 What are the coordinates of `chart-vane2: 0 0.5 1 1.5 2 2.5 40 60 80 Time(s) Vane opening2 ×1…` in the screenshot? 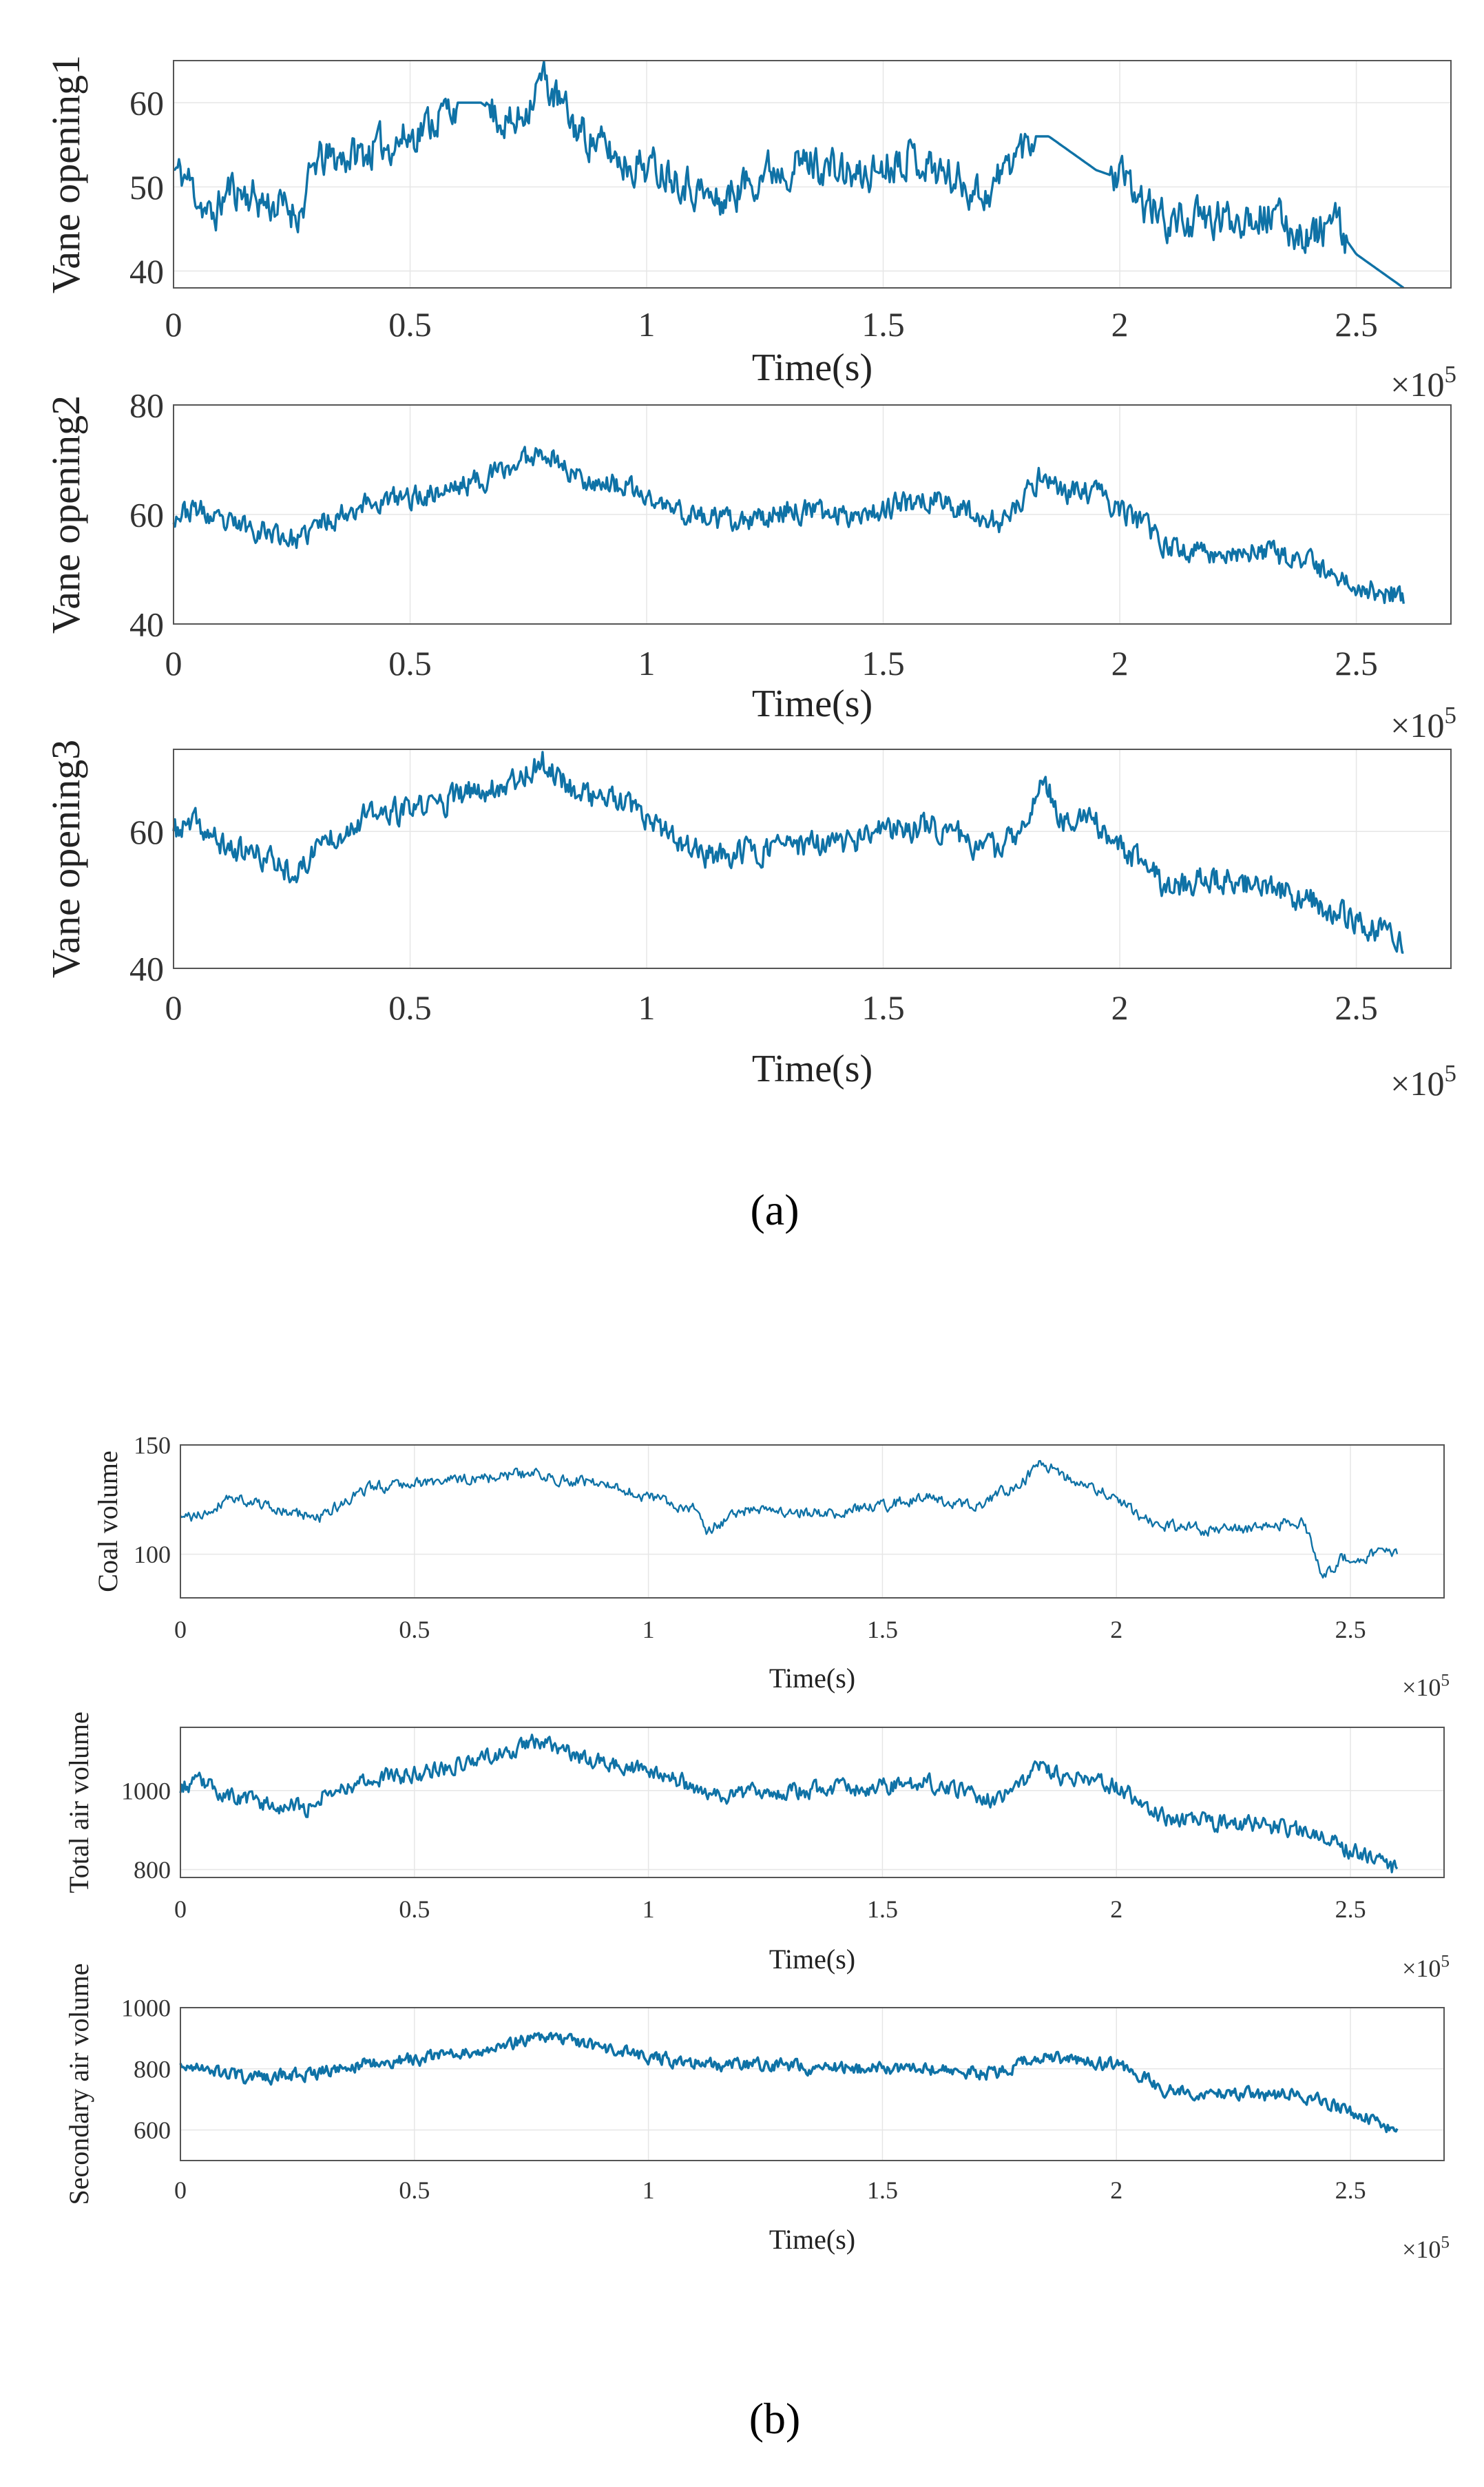 It's located at (750, 565).